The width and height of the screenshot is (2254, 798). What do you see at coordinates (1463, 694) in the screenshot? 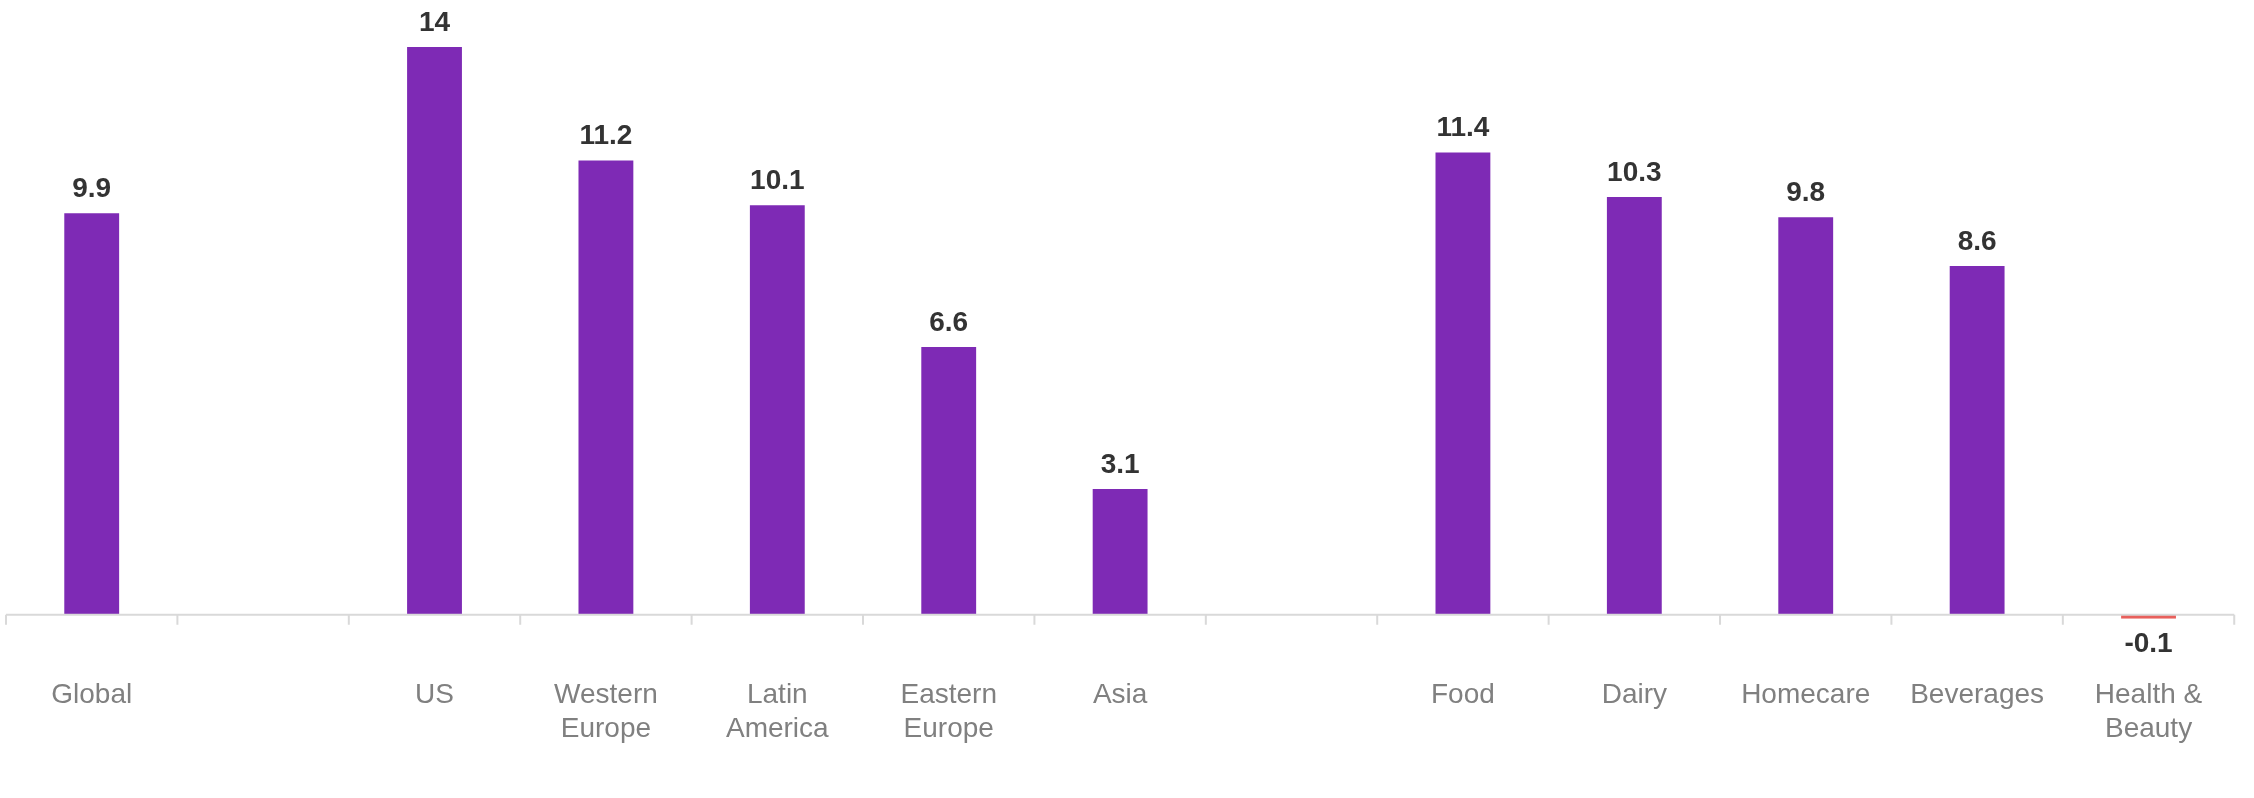
I see `x-tick-label: Food` at bounding box center [1463, 694].